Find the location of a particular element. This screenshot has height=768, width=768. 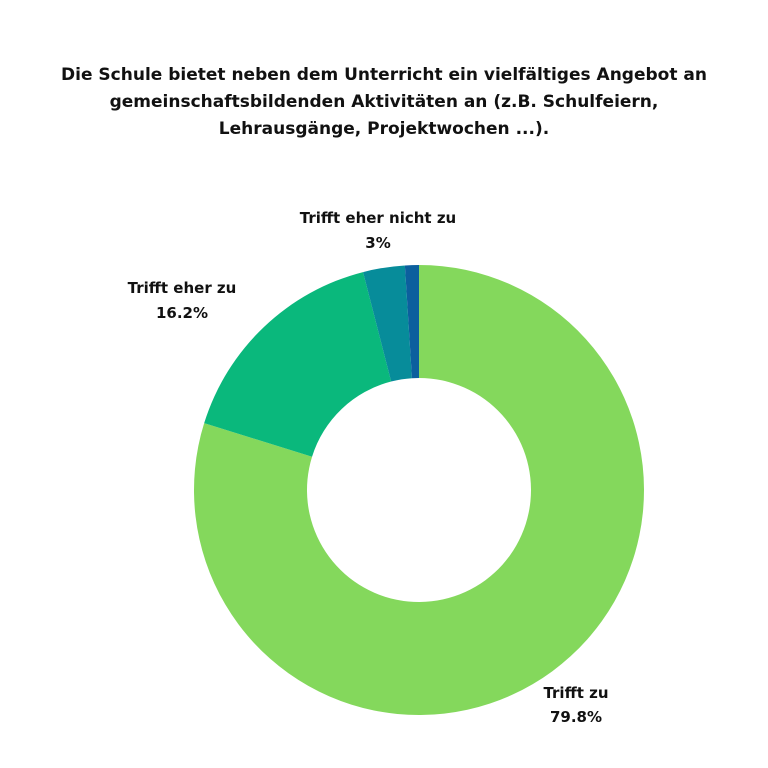

slice-value-trifft-zu: 79.8% is located at coordinates (576, 717).